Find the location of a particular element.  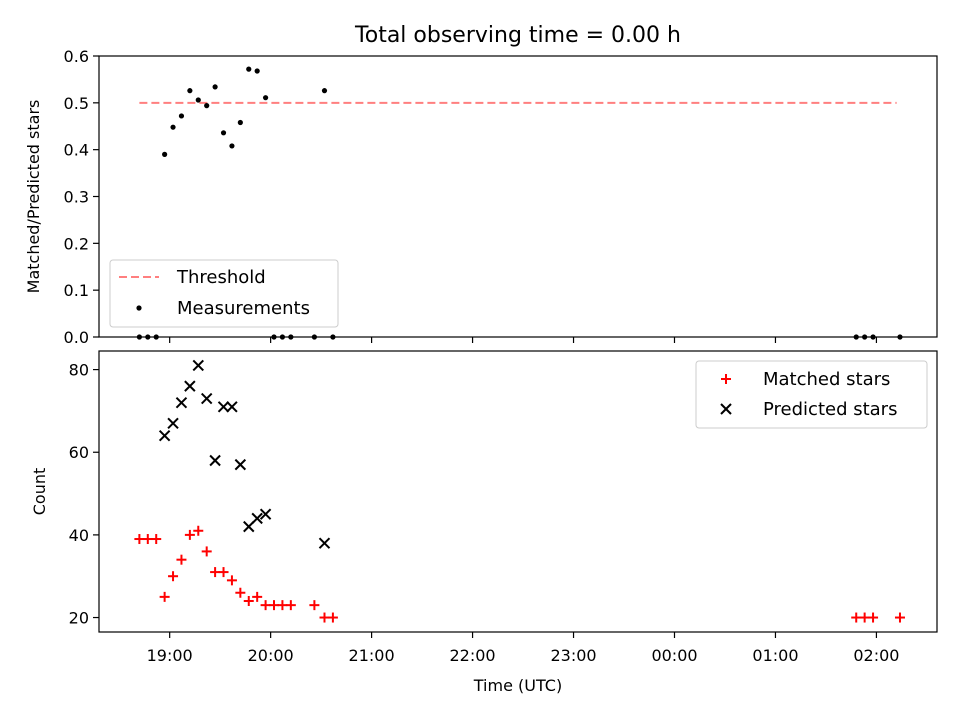

legend-predicted-swatch is located at coordinates (726, 409).